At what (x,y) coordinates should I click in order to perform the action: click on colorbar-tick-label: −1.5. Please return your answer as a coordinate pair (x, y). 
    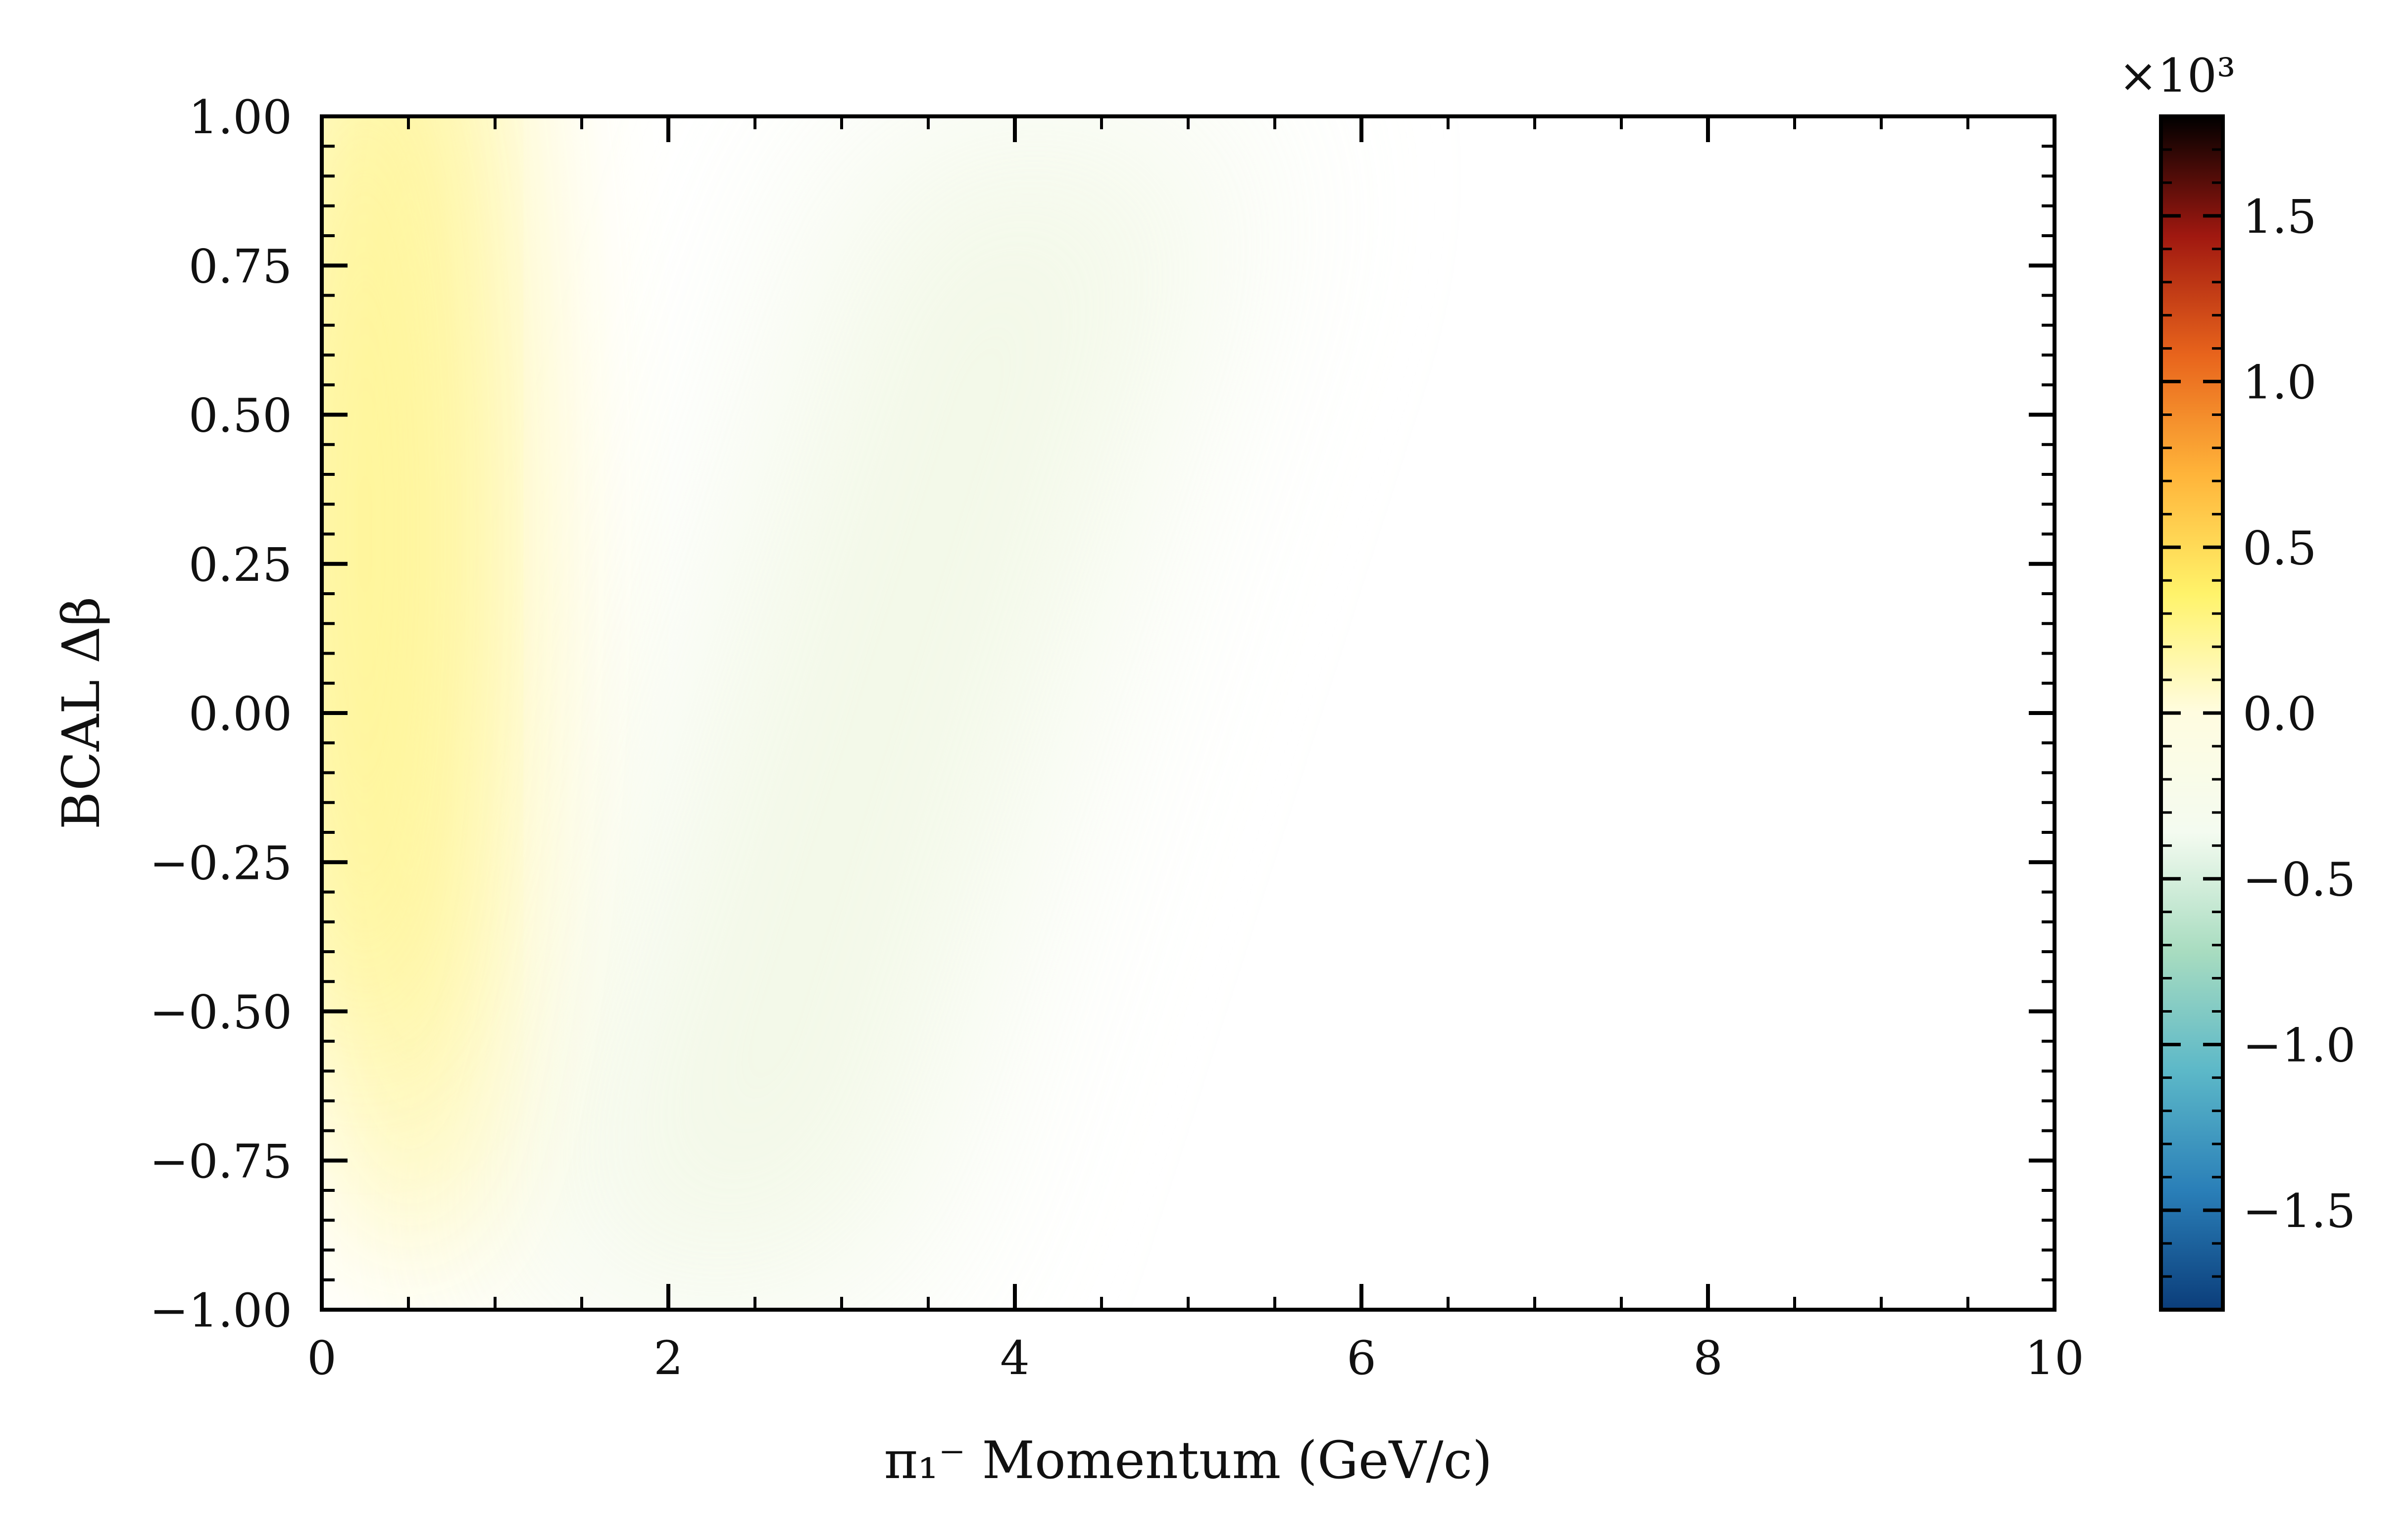
    Looking at the image, I should click on (2299, 1211).